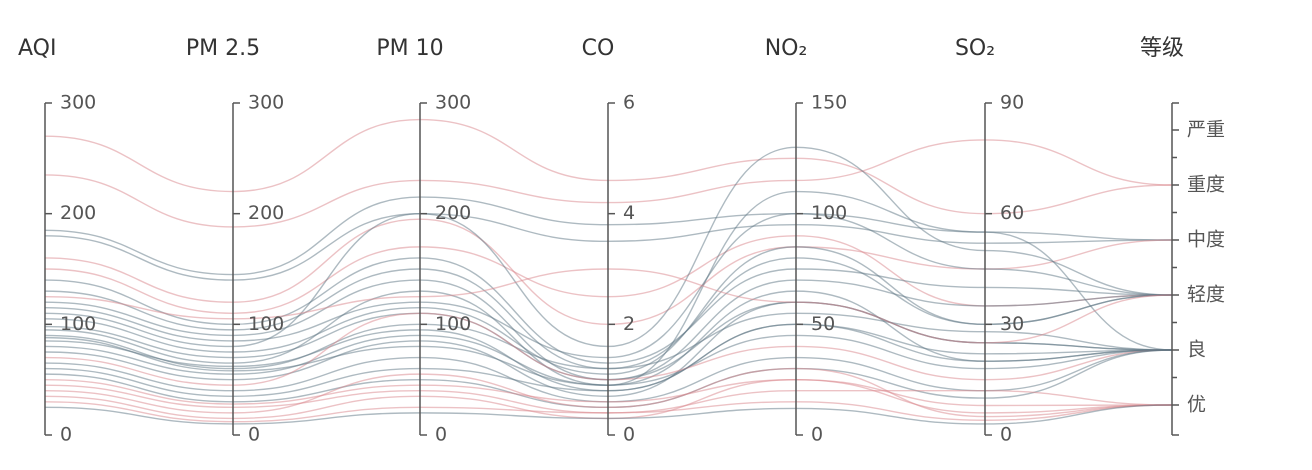 The width and height of the screenshot is (1312, 470). I want to click on axis-title: PM 10, so click(409, 48).